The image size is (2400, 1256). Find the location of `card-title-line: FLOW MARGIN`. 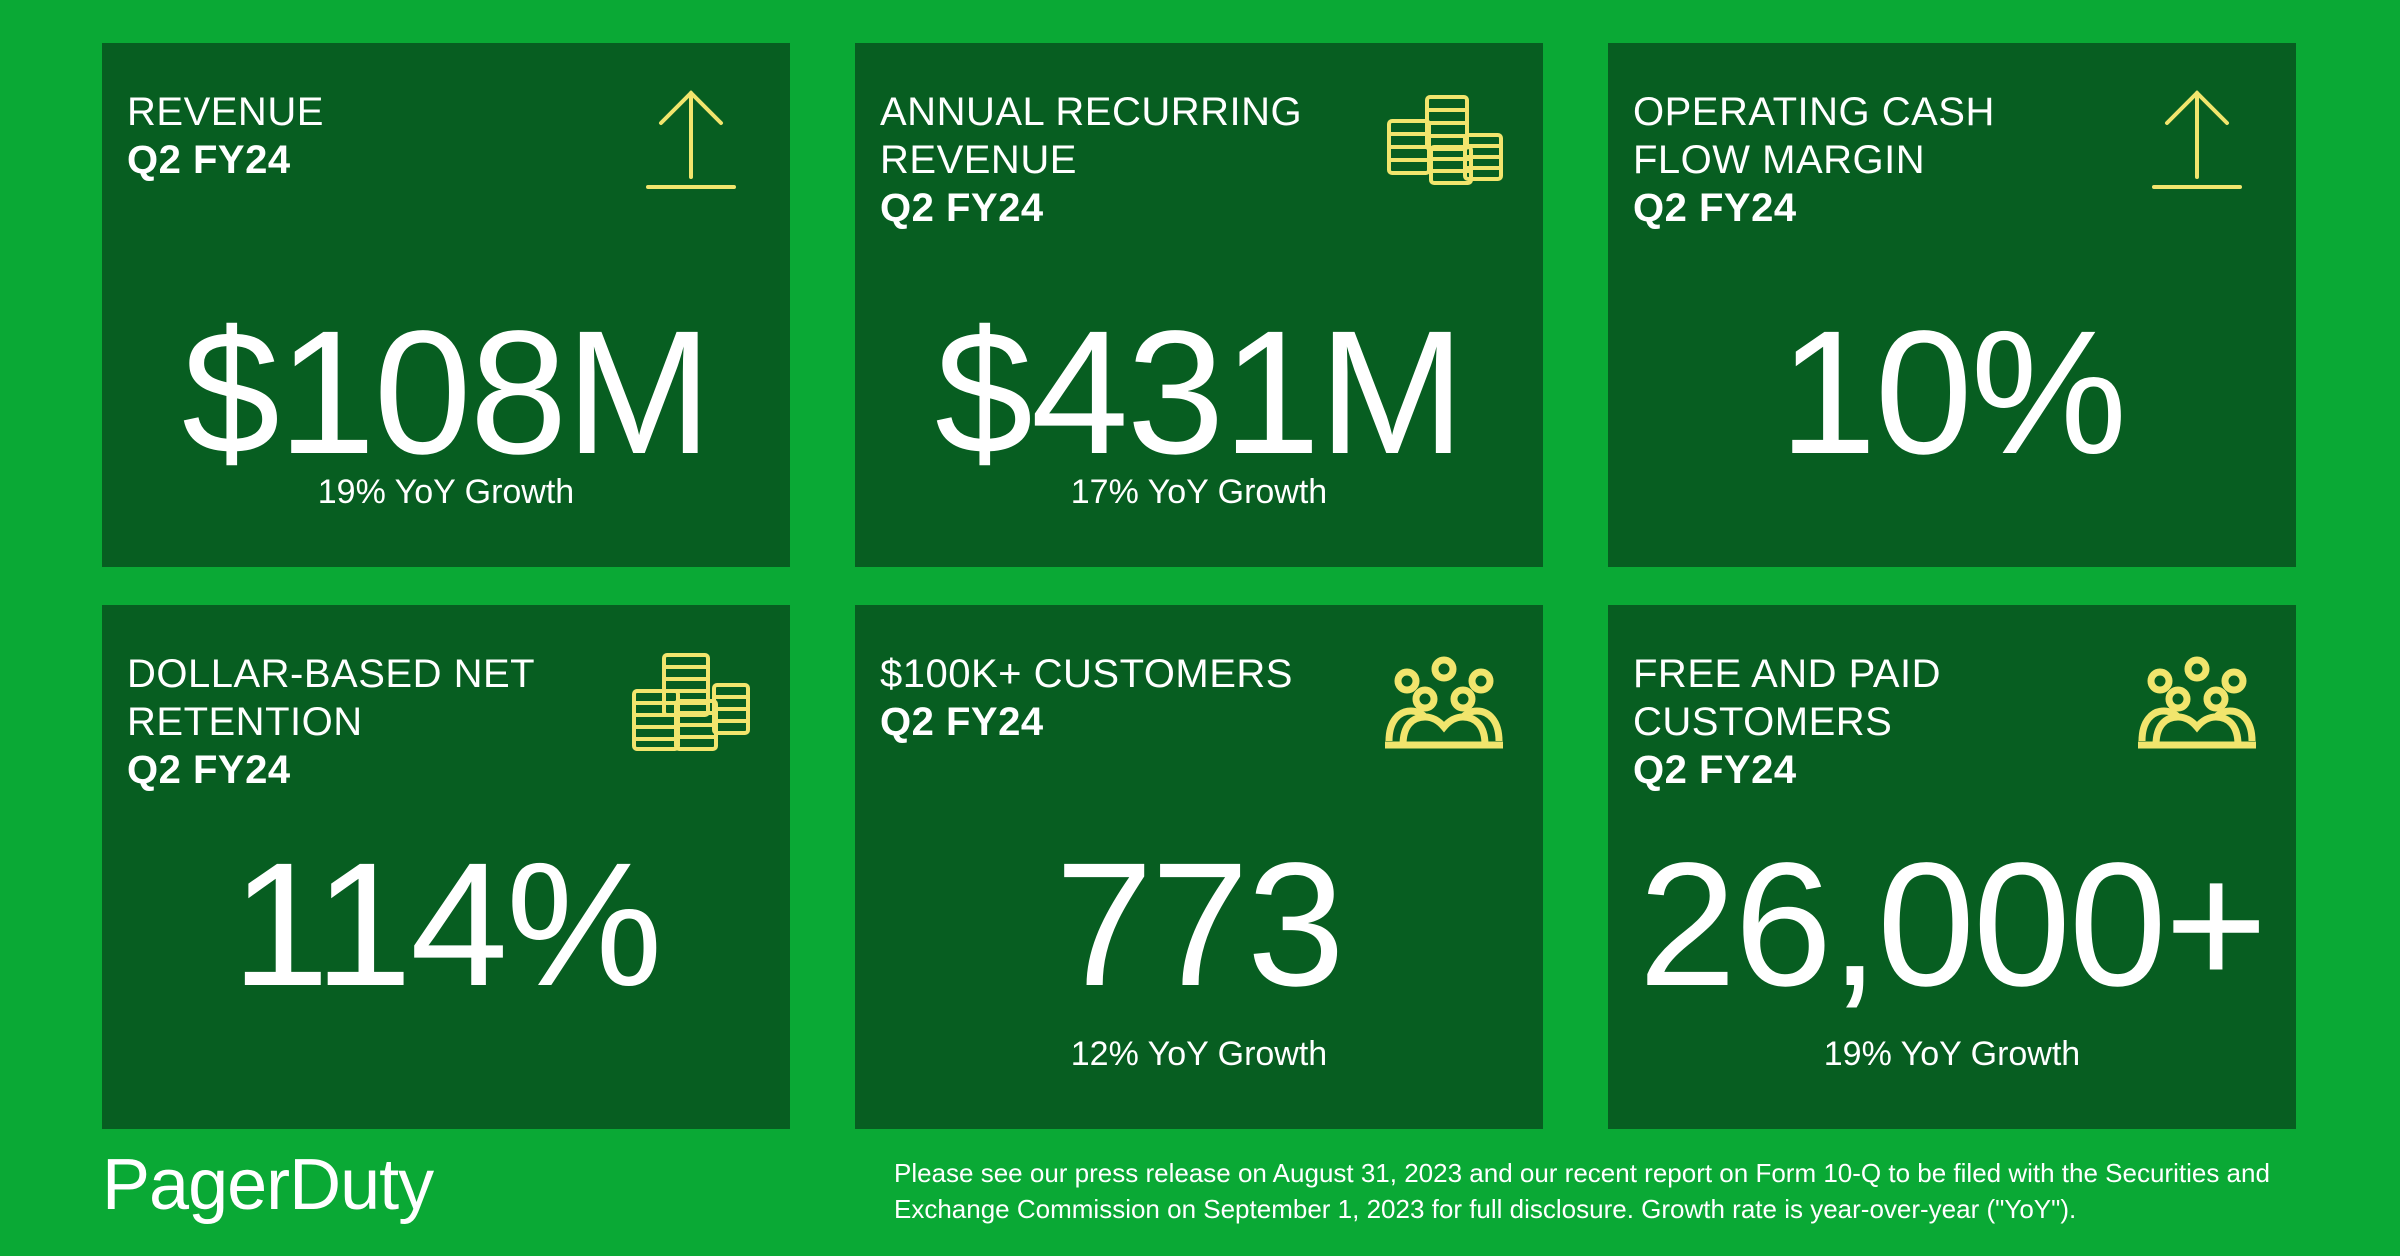

card-title-line: FLOW MARGIN is located at coordinates (1779, 160).